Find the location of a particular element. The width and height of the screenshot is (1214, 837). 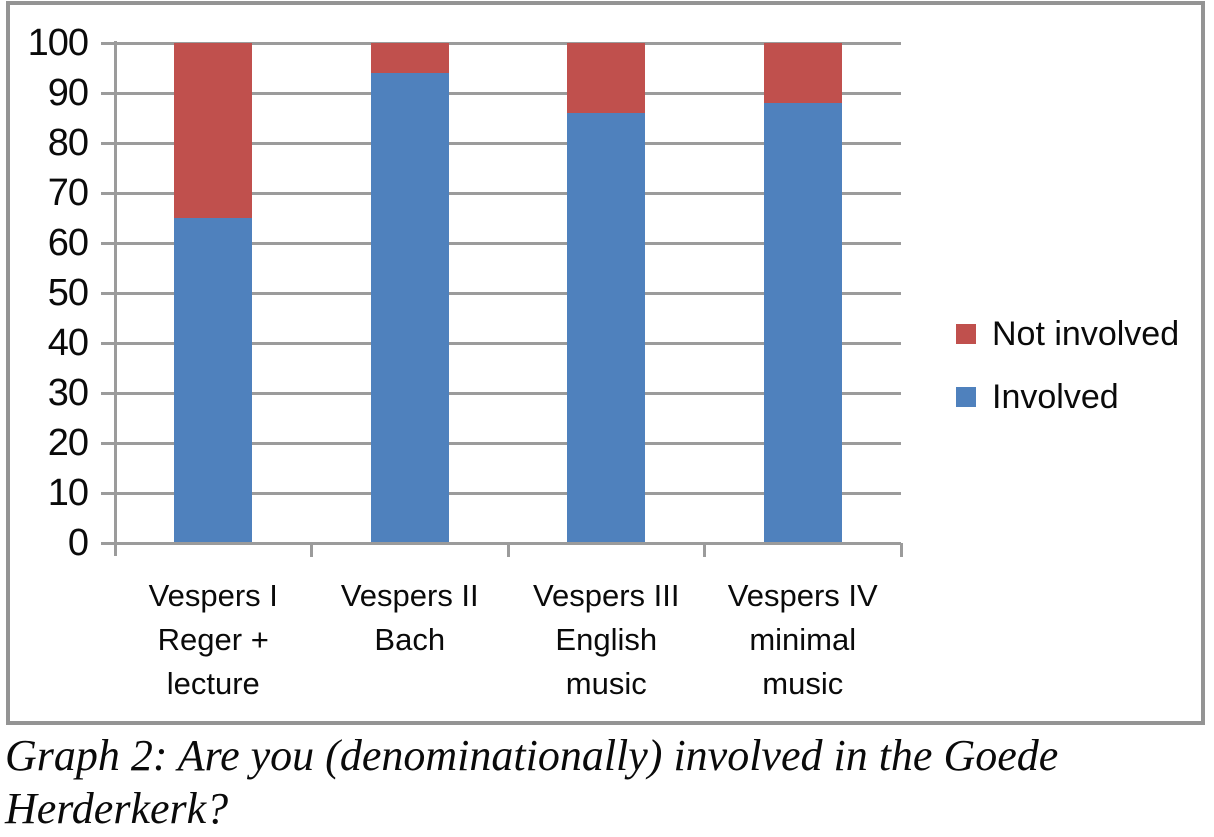

x-axis-label-line: Vespers III is located at coordinates (606, 595).